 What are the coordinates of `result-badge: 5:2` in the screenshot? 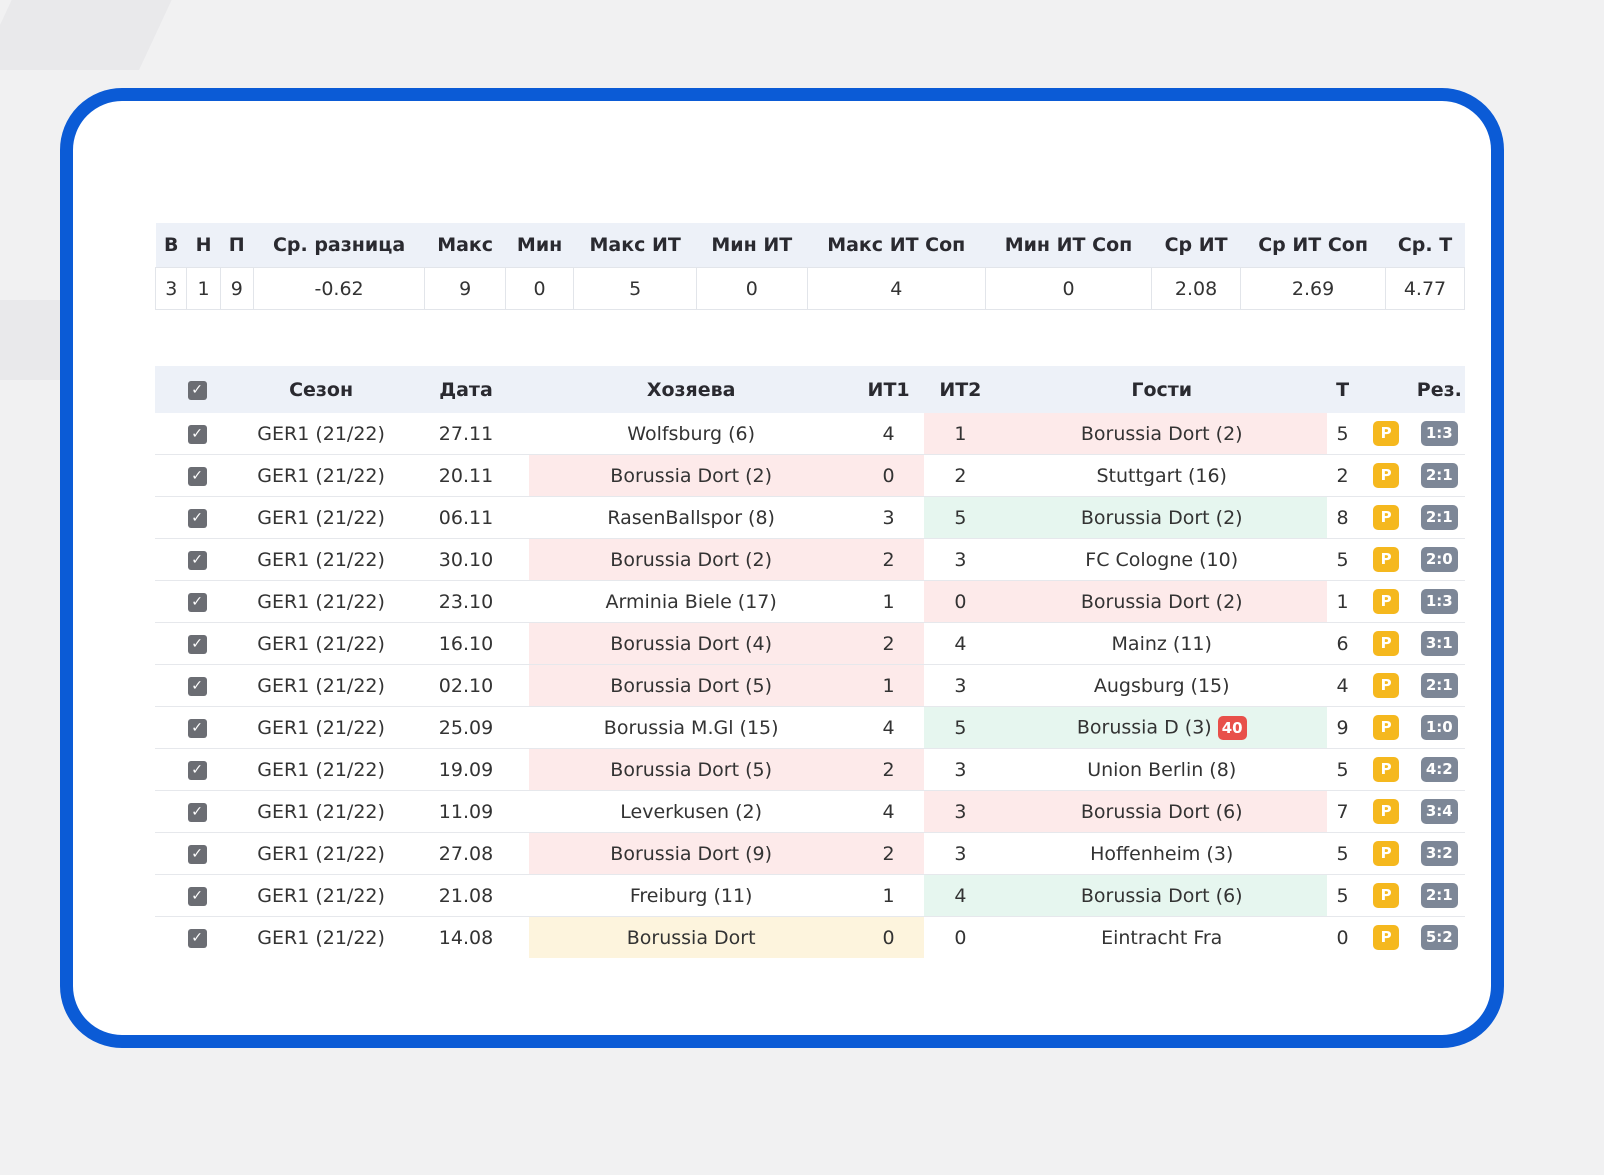 It's located at (1439, 937).